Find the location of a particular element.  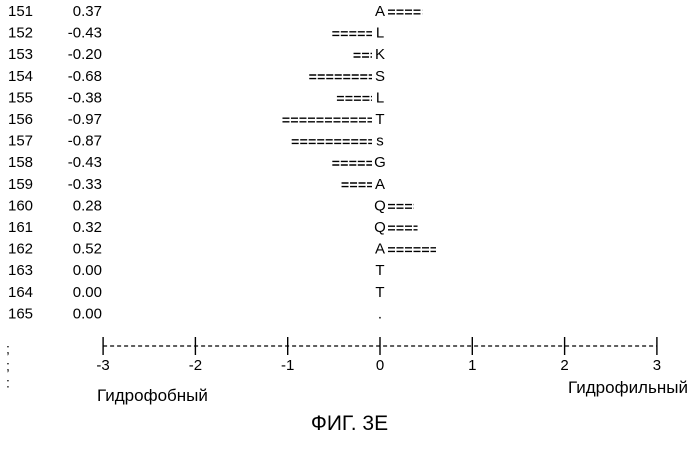

hydrophilic-axis-label: Гидрофильный is located at coordinates (628, 388).